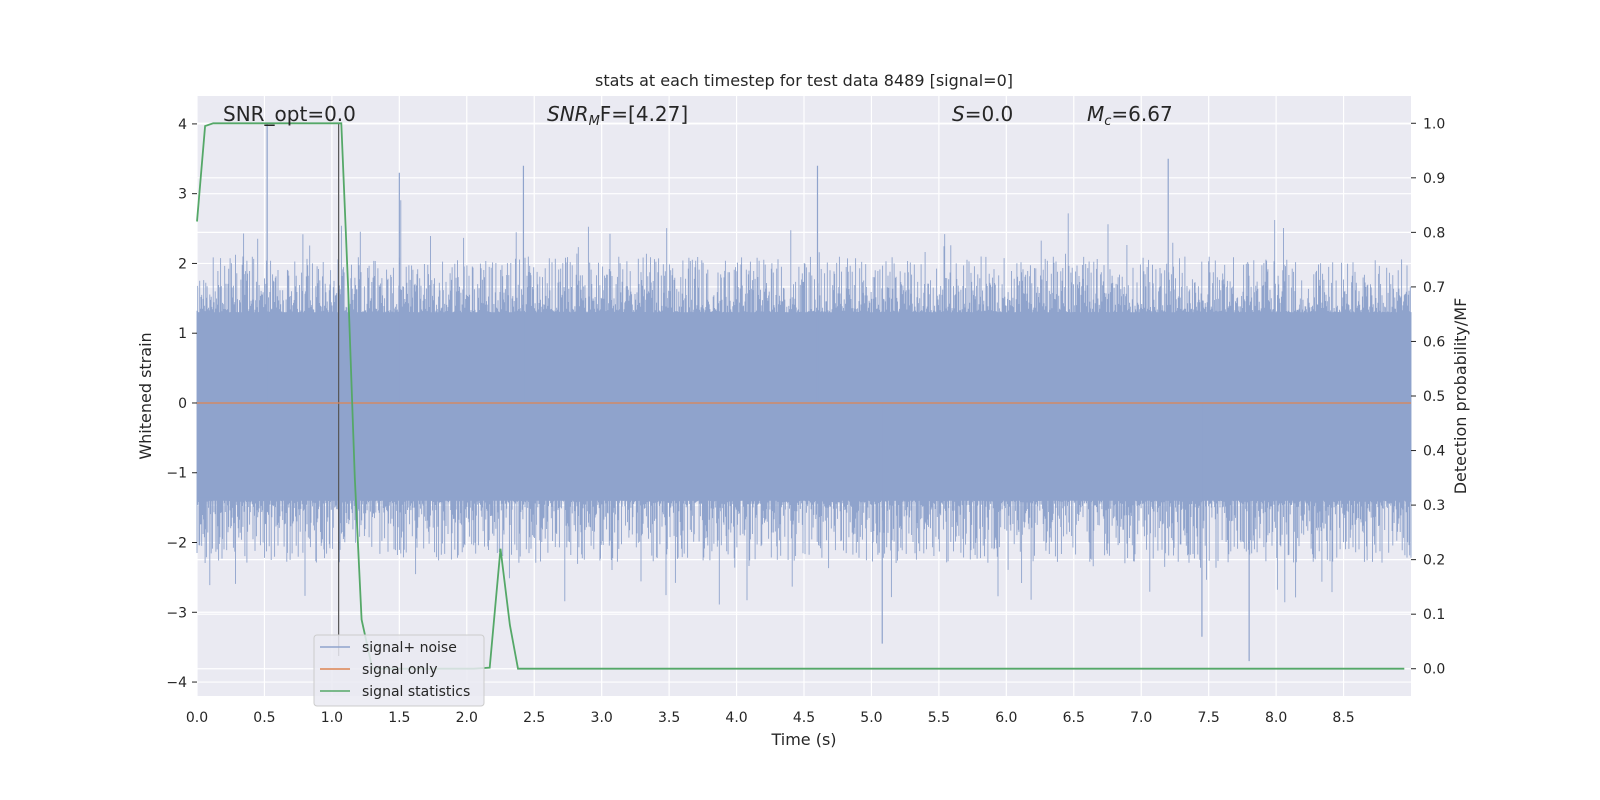  Describe the element at coordinates (182, 195) in the screenshot. I see `y-tick-label: 3` at that location.